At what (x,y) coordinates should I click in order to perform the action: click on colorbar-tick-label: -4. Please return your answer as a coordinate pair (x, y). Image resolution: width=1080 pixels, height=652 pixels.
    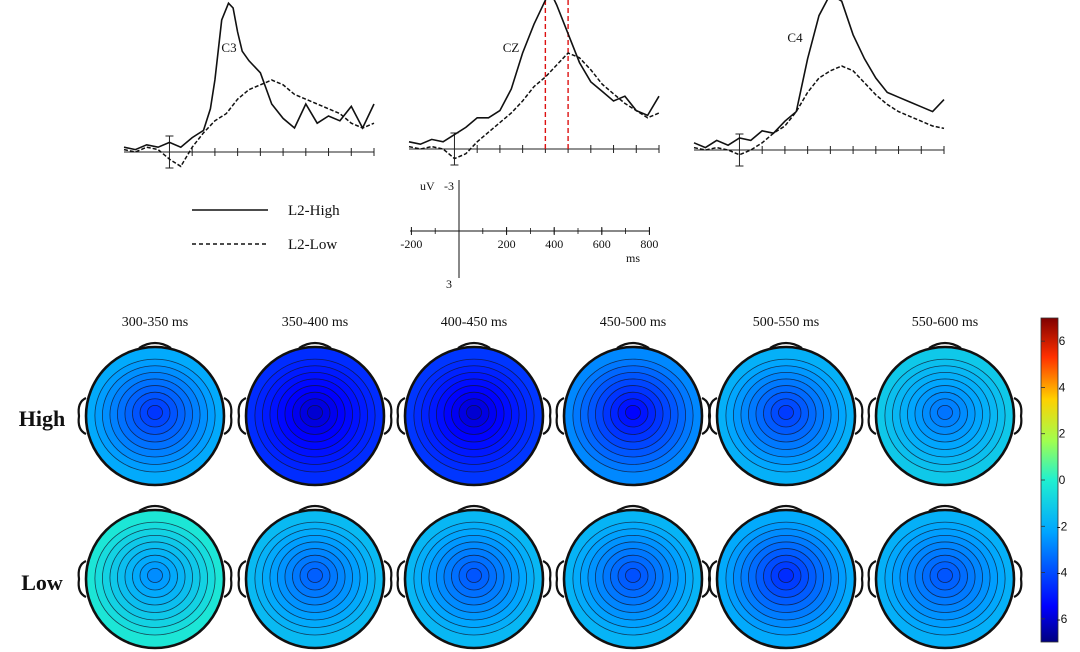
    Looking at the image, I should click on (1062, 573).